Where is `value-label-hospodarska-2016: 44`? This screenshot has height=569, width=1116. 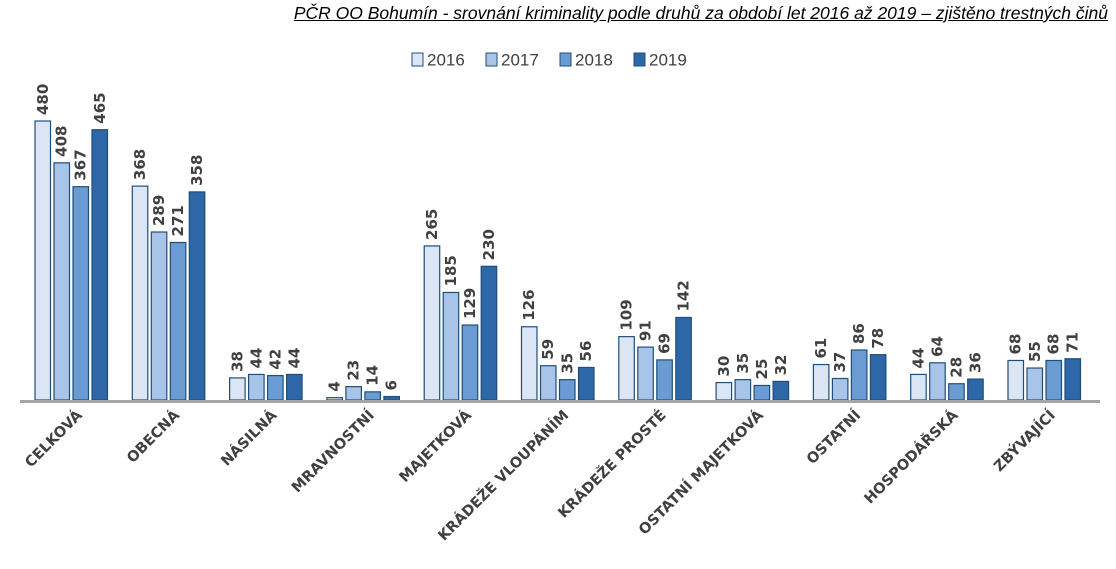 value-label-hospodarska-2016: 44 is located at coordinates (918, 358).